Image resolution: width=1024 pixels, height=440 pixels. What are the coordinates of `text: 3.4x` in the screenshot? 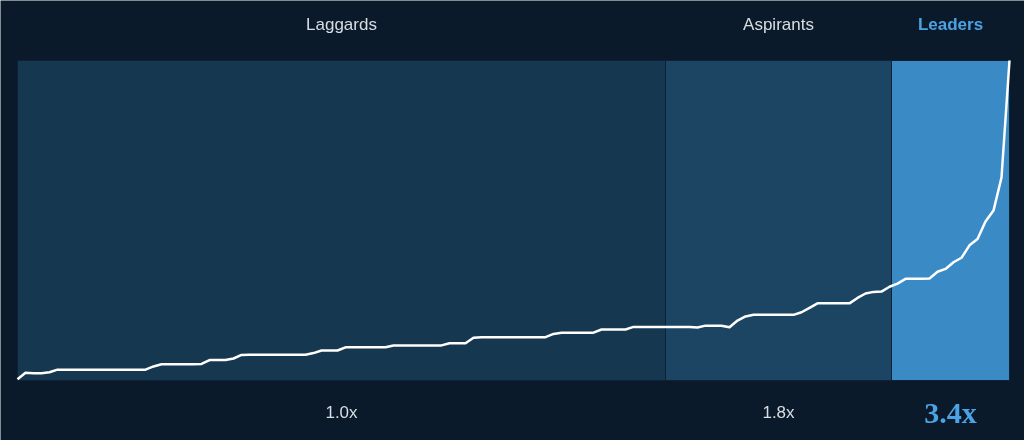 It's located at (950, 412).